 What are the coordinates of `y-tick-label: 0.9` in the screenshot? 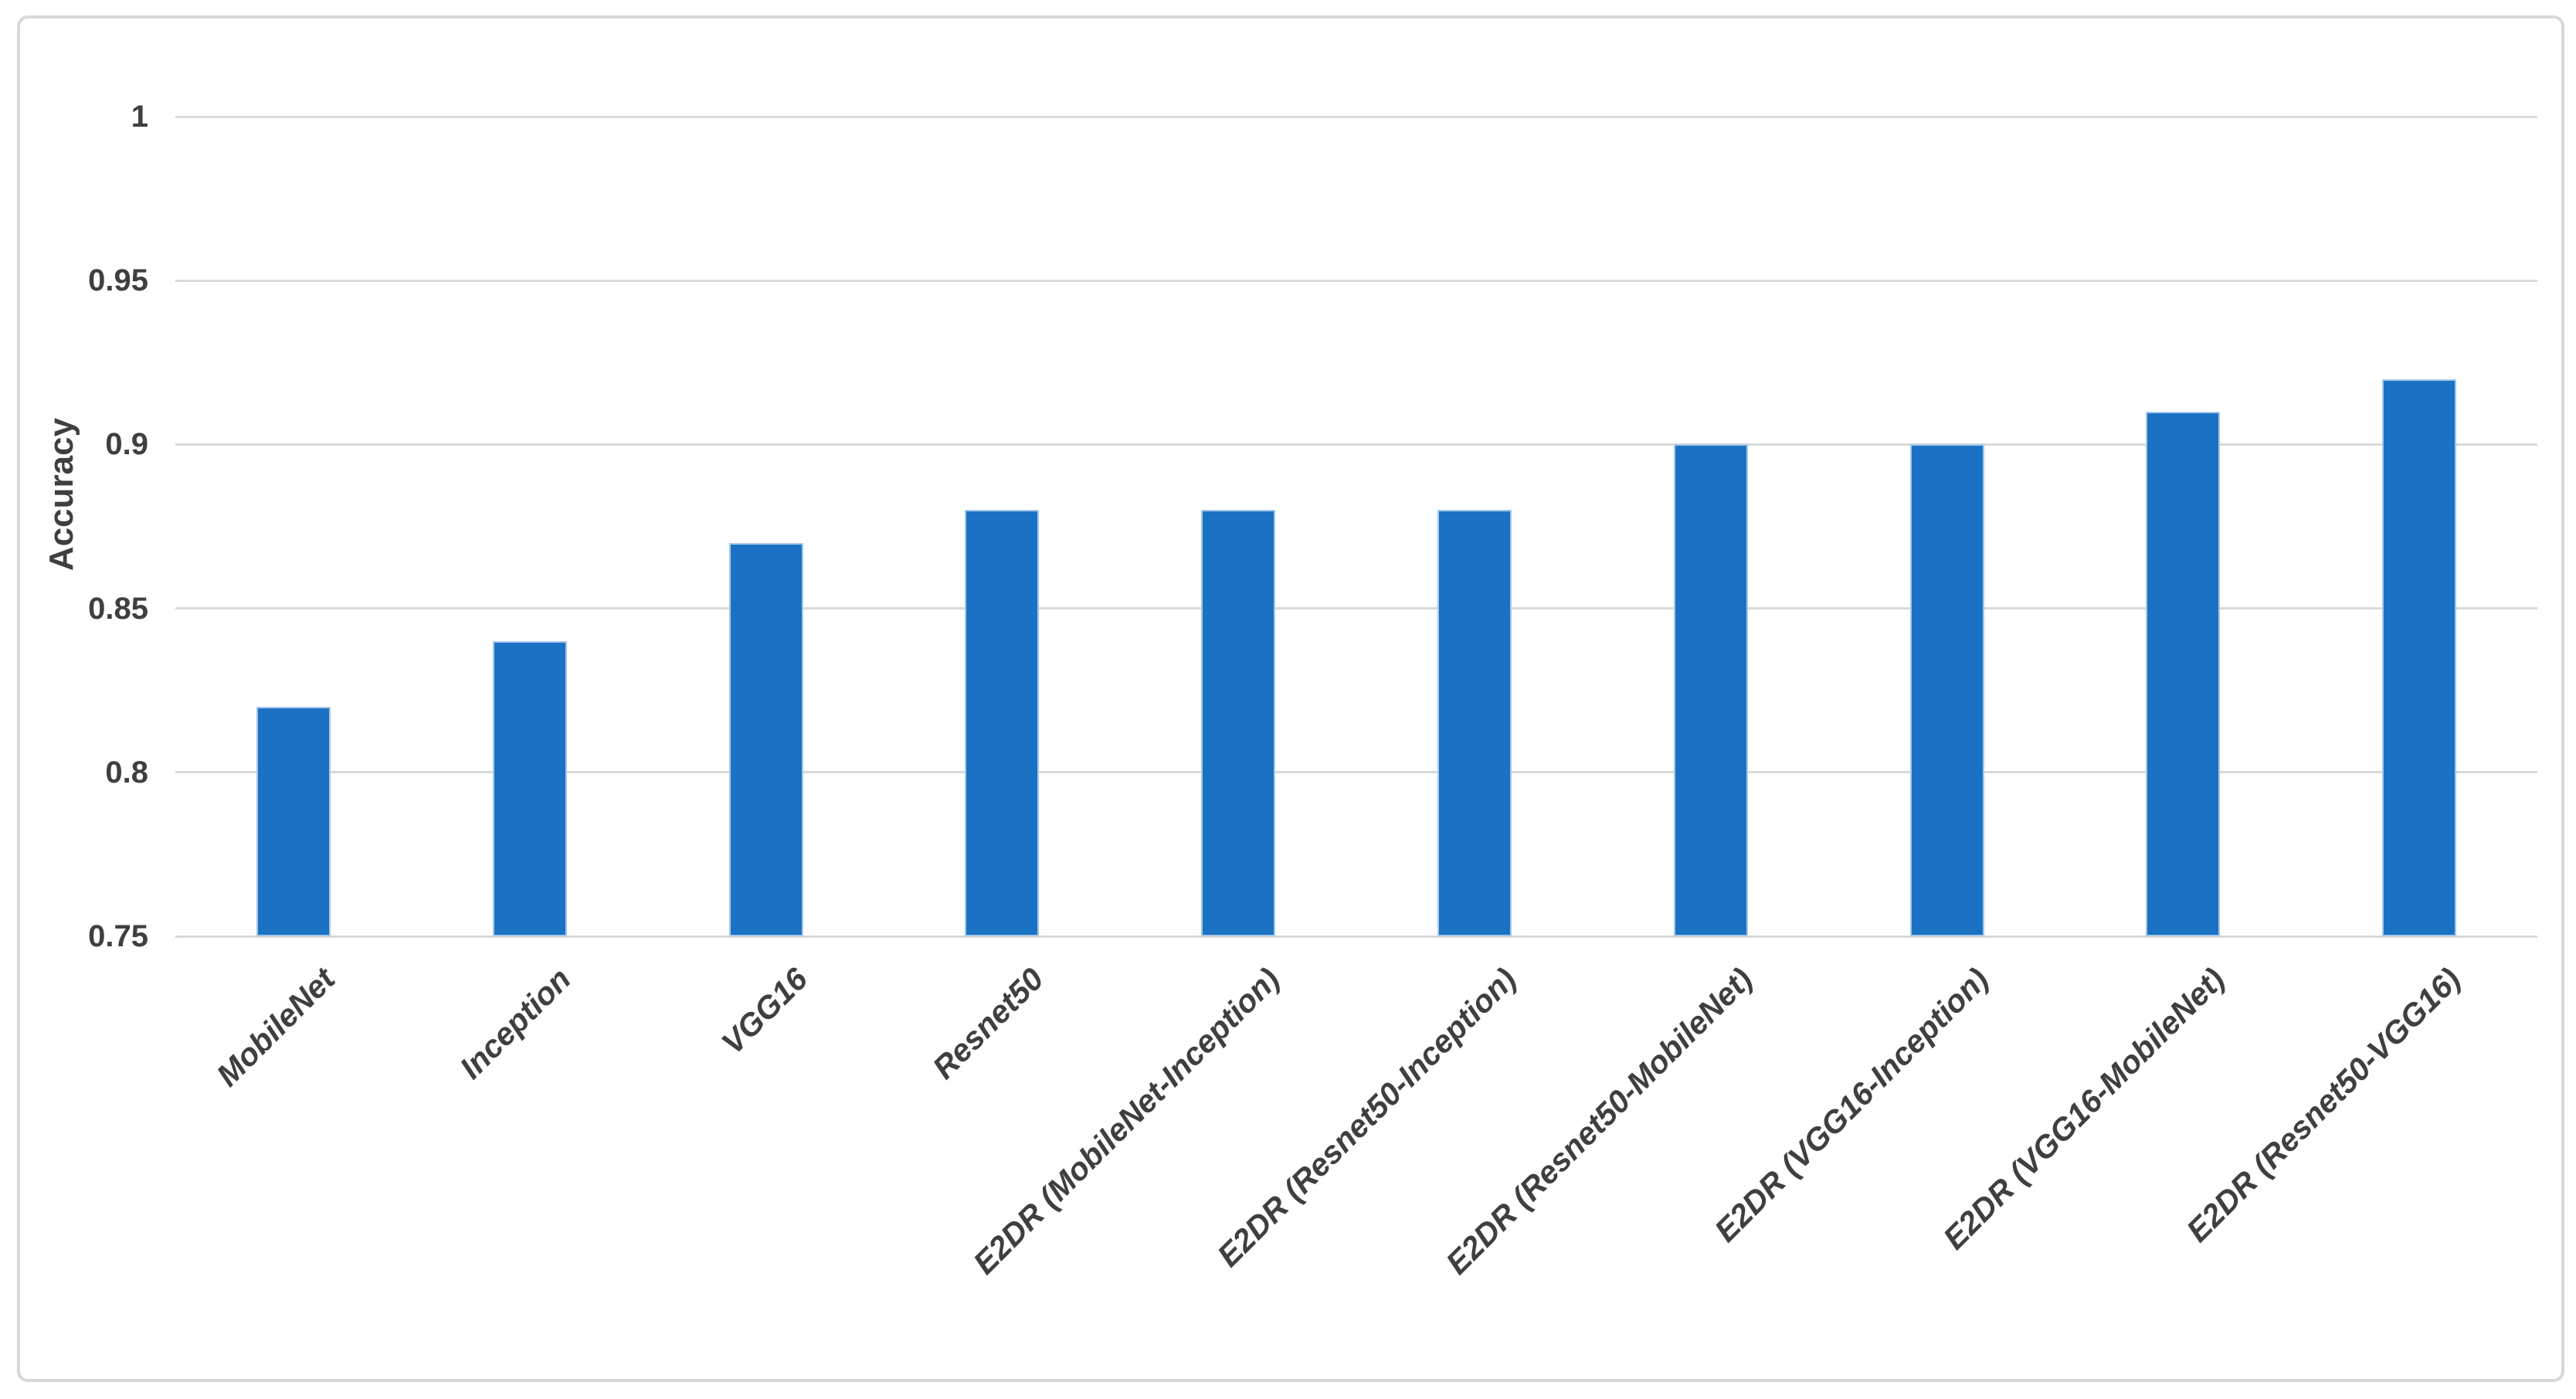 It's located at (127, 444).